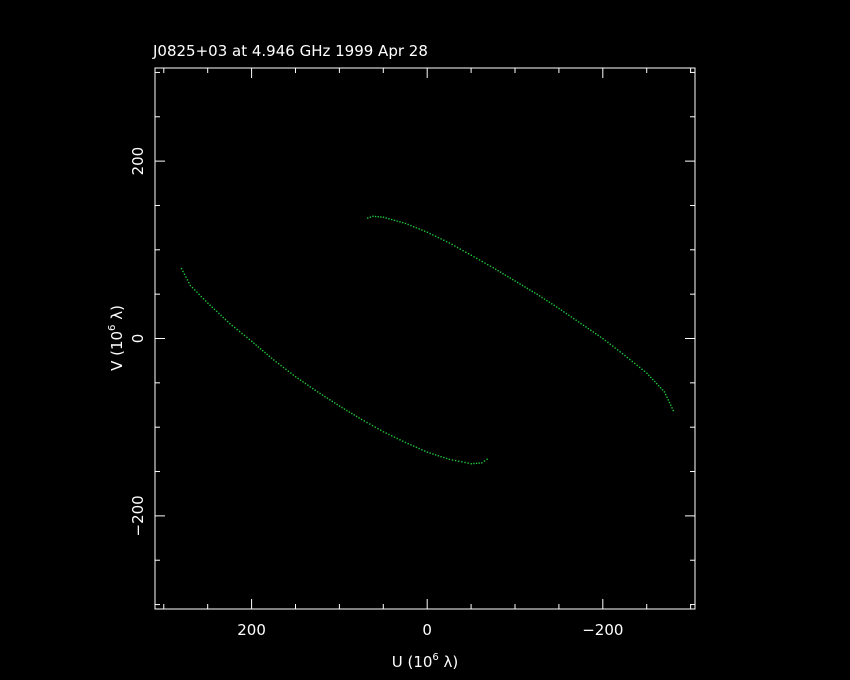 This screenshot has height=680, width=850. Describe the element at coordinates (138, 339) in the screenshot. I see `y-tick-label: 0` at that location.